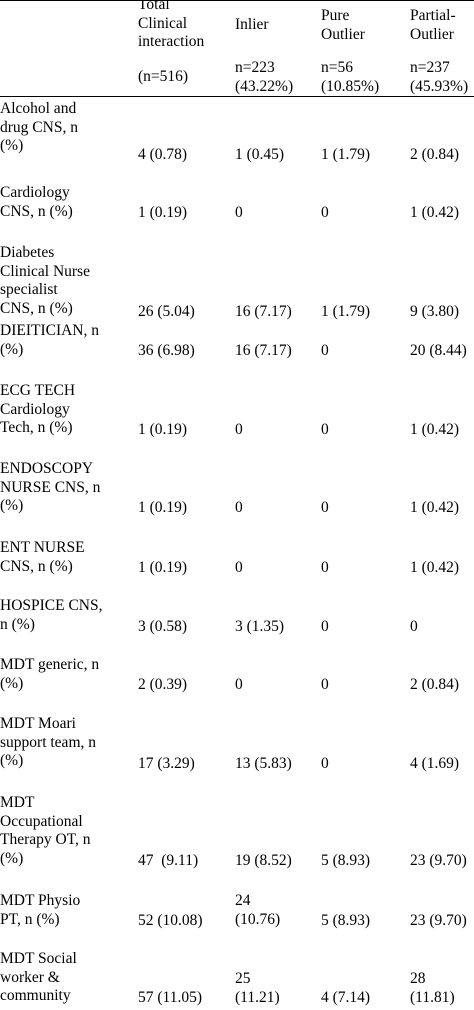 Image resolution: width=474 pixels, height=1010 pixels. Describe the element at coordinates (337, 67) in the screenshot. I see `header-text: n=56` at that location.